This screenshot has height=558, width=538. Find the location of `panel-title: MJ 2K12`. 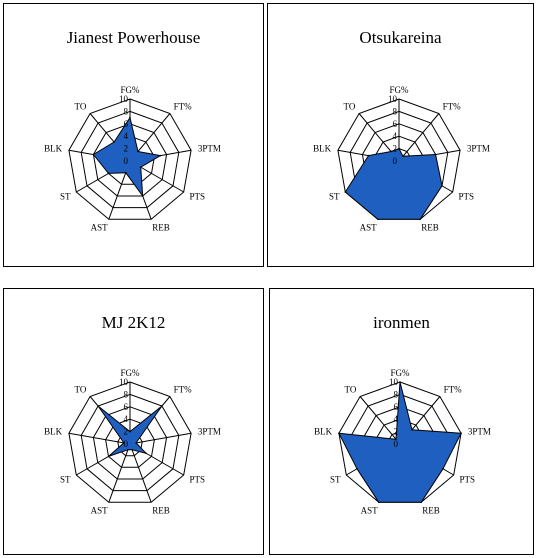

panel-title: MJ 2K12 is located at coordinates (133, 322).